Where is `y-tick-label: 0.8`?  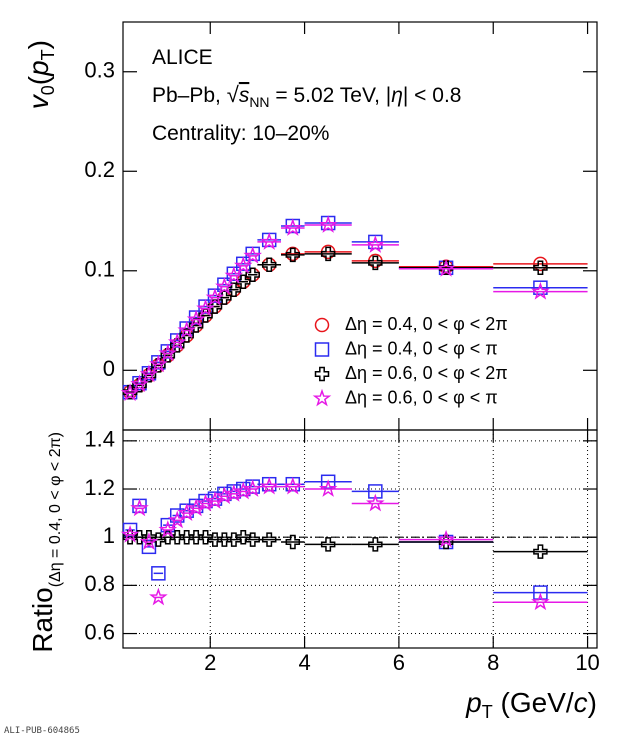
y-tick-label: 0.8 is located at coordinates (99, 583).